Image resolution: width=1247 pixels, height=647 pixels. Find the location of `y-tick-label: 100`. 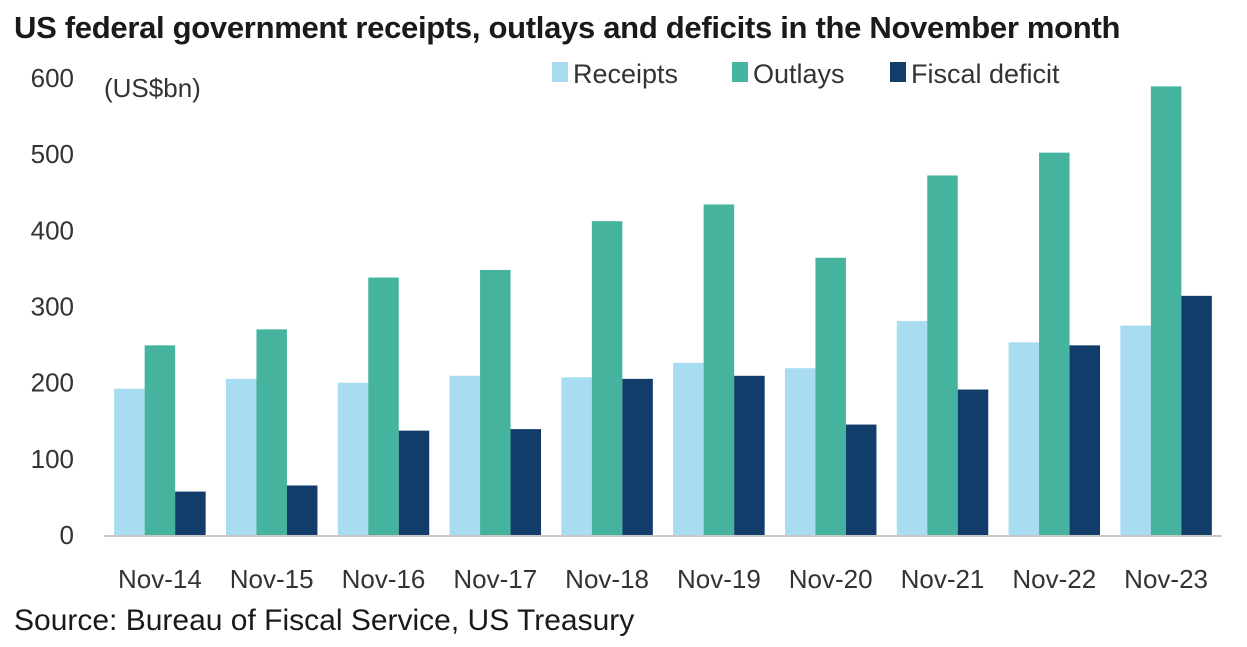

y-tick-label: 100 is located at coordinates (52, 459).